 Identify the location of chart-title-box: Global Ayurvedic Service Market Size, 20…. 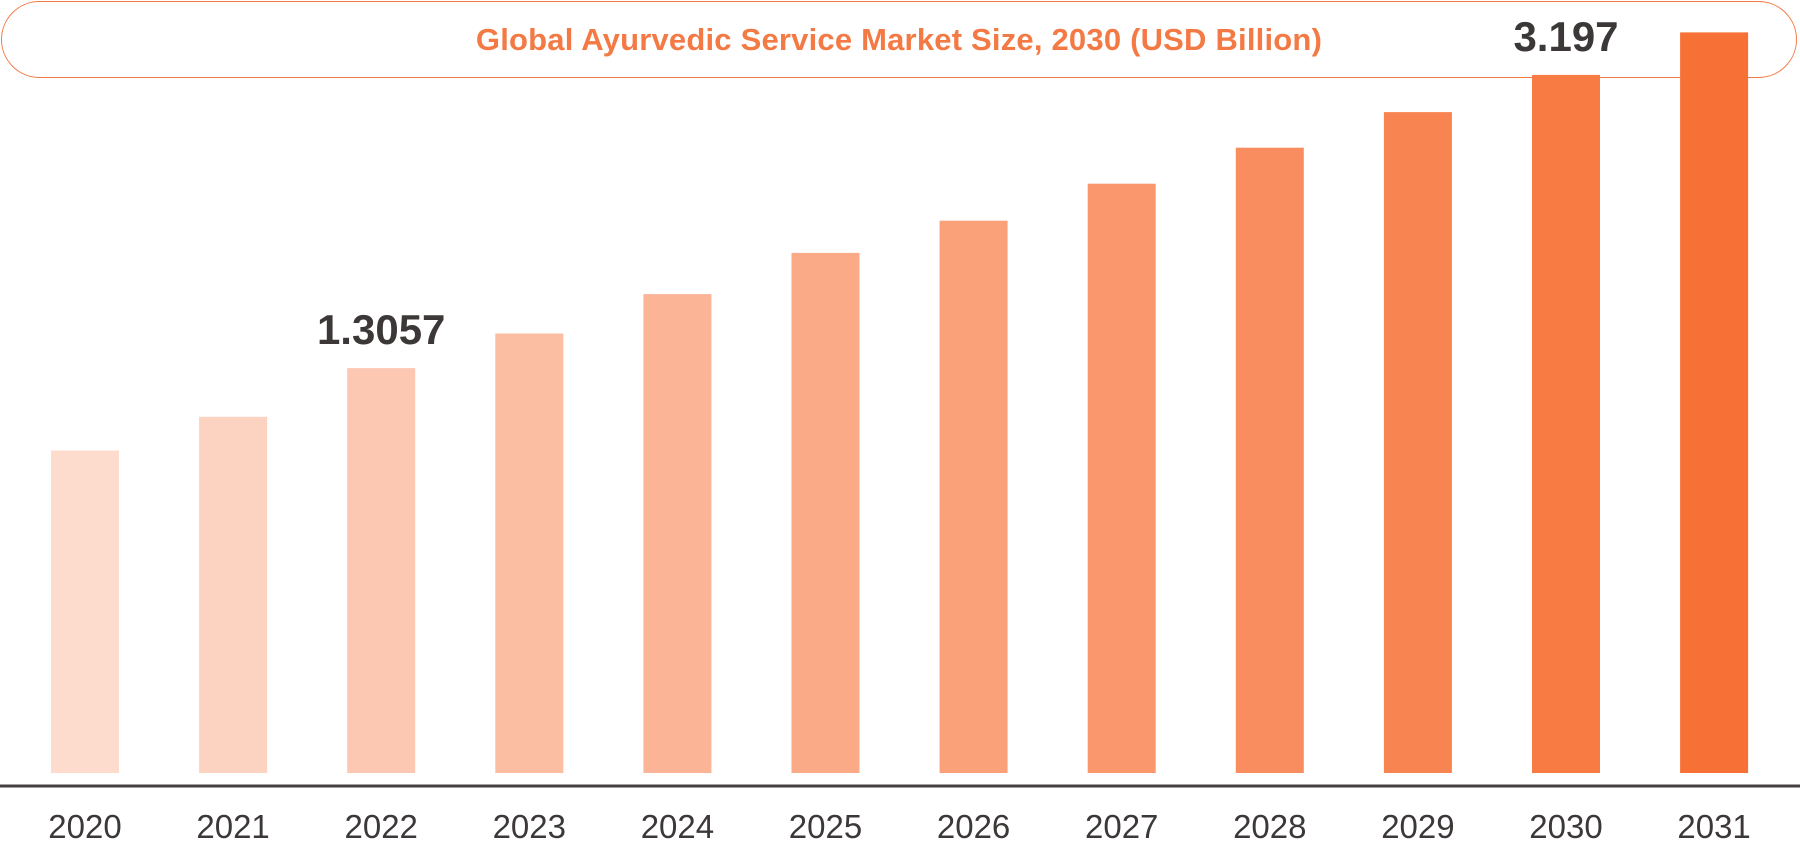
(899, 39).